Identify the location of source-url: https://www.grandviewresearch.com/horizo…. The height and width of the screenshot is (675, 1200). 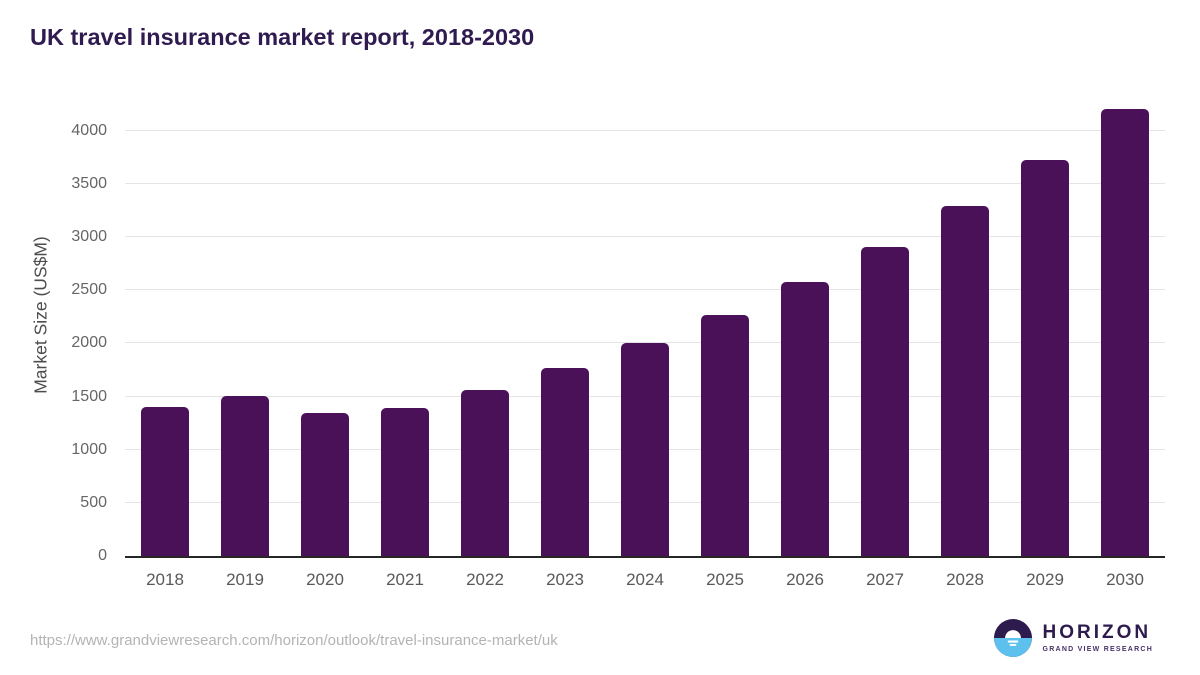
(294, 640).